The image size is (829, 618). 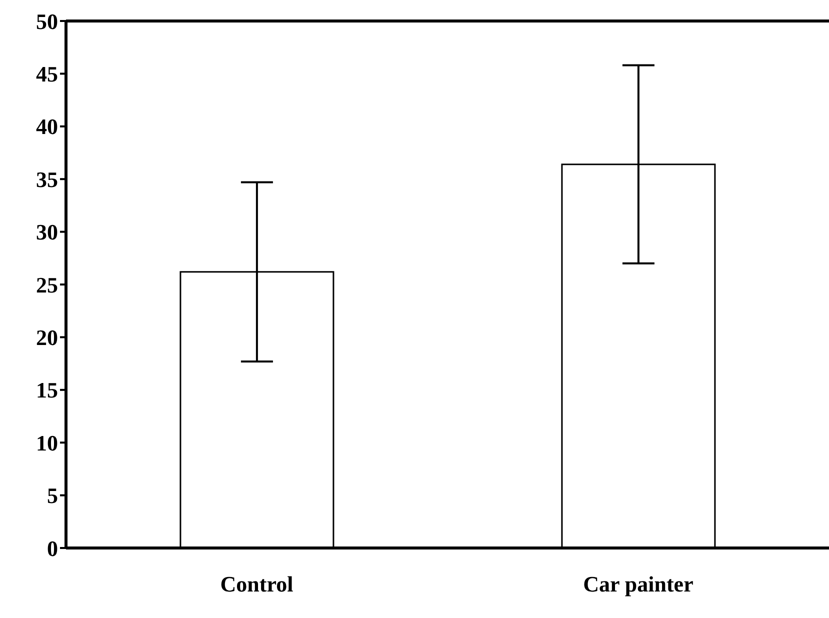 I want to click on x-tick-label: Control, so click(x=257, y=584).